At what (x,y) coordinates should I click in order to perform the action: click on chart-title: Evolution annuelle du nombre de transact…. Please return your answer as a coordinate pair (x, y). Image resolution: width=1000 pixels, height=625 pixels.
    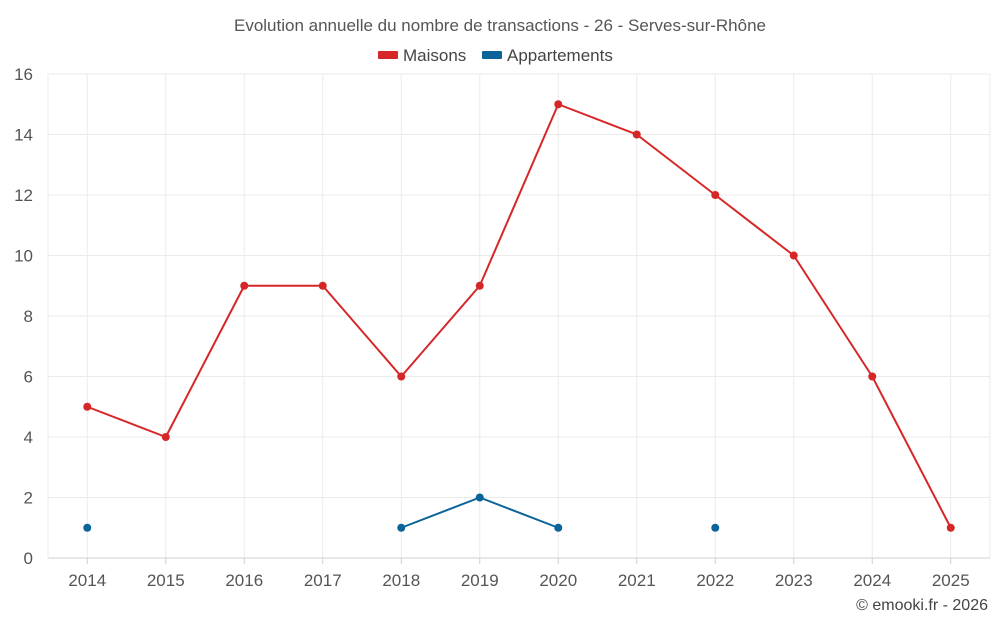
    Looking at the image, I should click on (500, 25).